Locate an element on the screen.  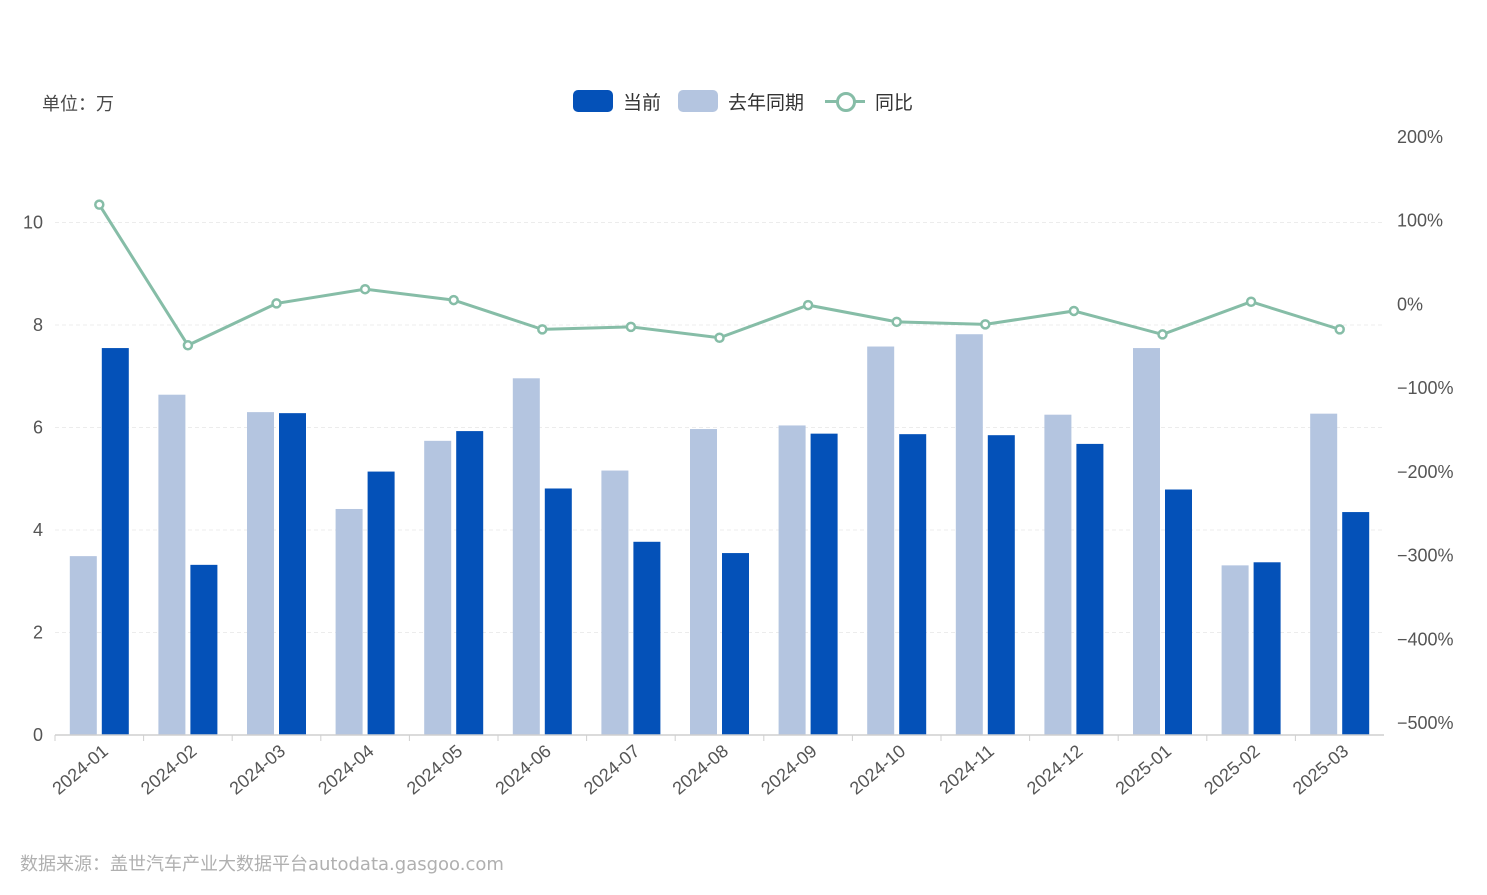
x-tick-label: 2024-08 is located at coordinates (700, 770).